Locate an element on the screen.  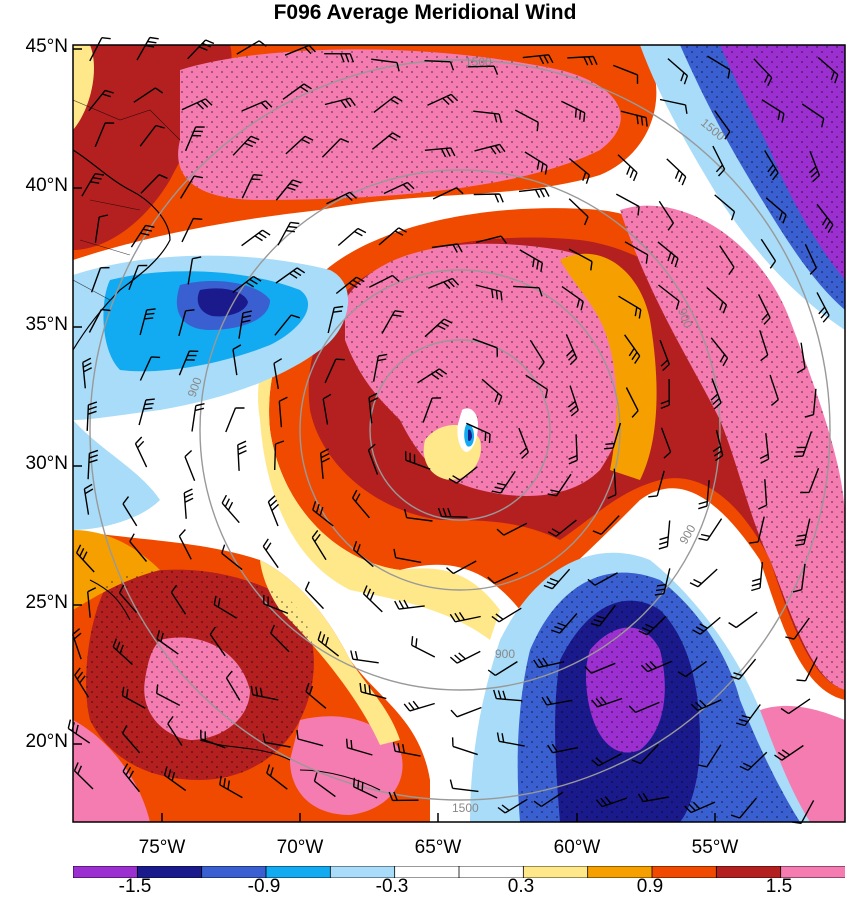
colorbar-label: 1.5 is located at coordinates (779, 886).